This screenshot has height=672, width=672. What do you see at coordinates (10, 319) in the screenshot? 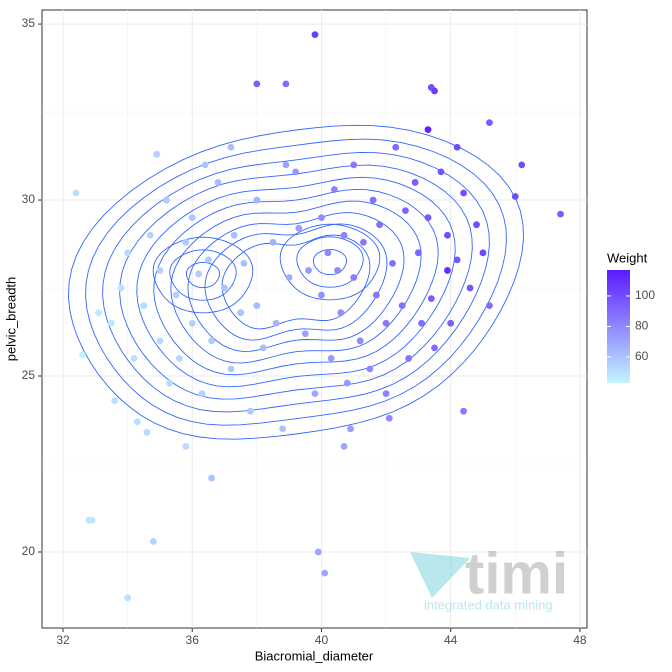
I see `y-axis-title: pelvic_breadth` at bounding box center [10, 319].